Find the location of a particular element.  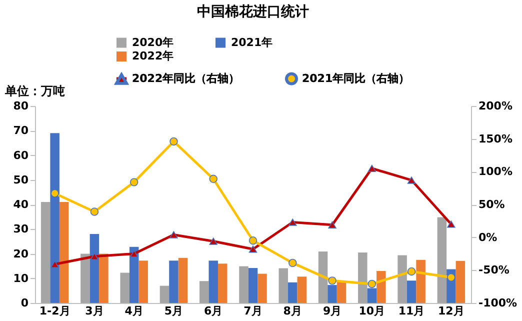

chart-title: 中国棉花进口统计 is located at coordinates (253, 11).